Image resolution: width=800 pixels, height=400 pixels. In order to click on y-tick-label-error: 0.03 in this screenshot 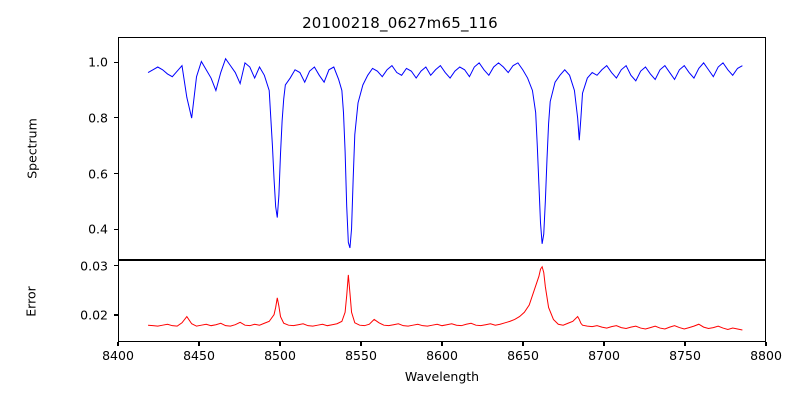, I will do `click(94, 266)`.